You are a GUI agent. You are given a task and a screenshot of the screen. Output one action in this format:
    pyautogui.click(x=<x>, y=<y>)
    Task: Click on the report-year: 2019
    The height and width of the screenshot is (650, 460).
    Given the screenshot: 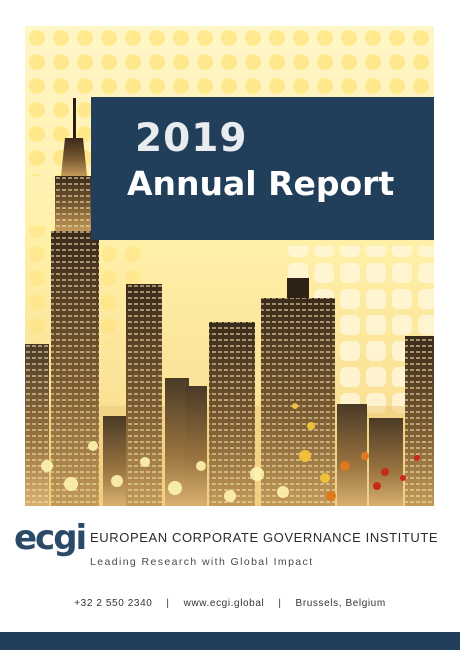 What is the action you would take?
    pyautogui.click(x=191, y=138)
    